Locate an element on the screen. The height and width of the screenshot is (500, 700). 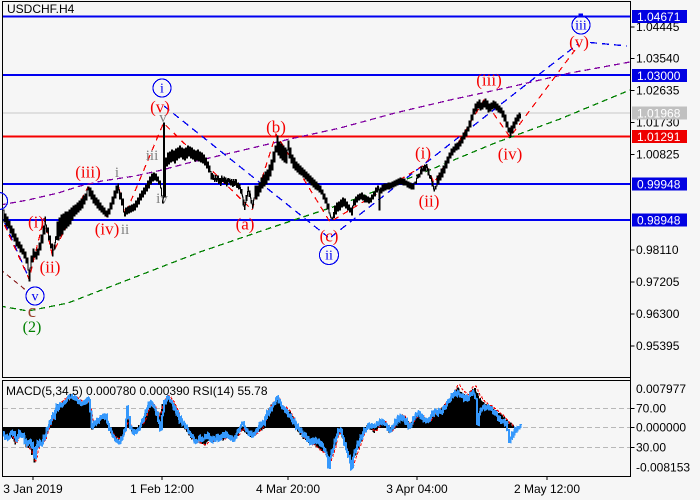
svg-text: 0.98948 is located at coordinates (659, 221).